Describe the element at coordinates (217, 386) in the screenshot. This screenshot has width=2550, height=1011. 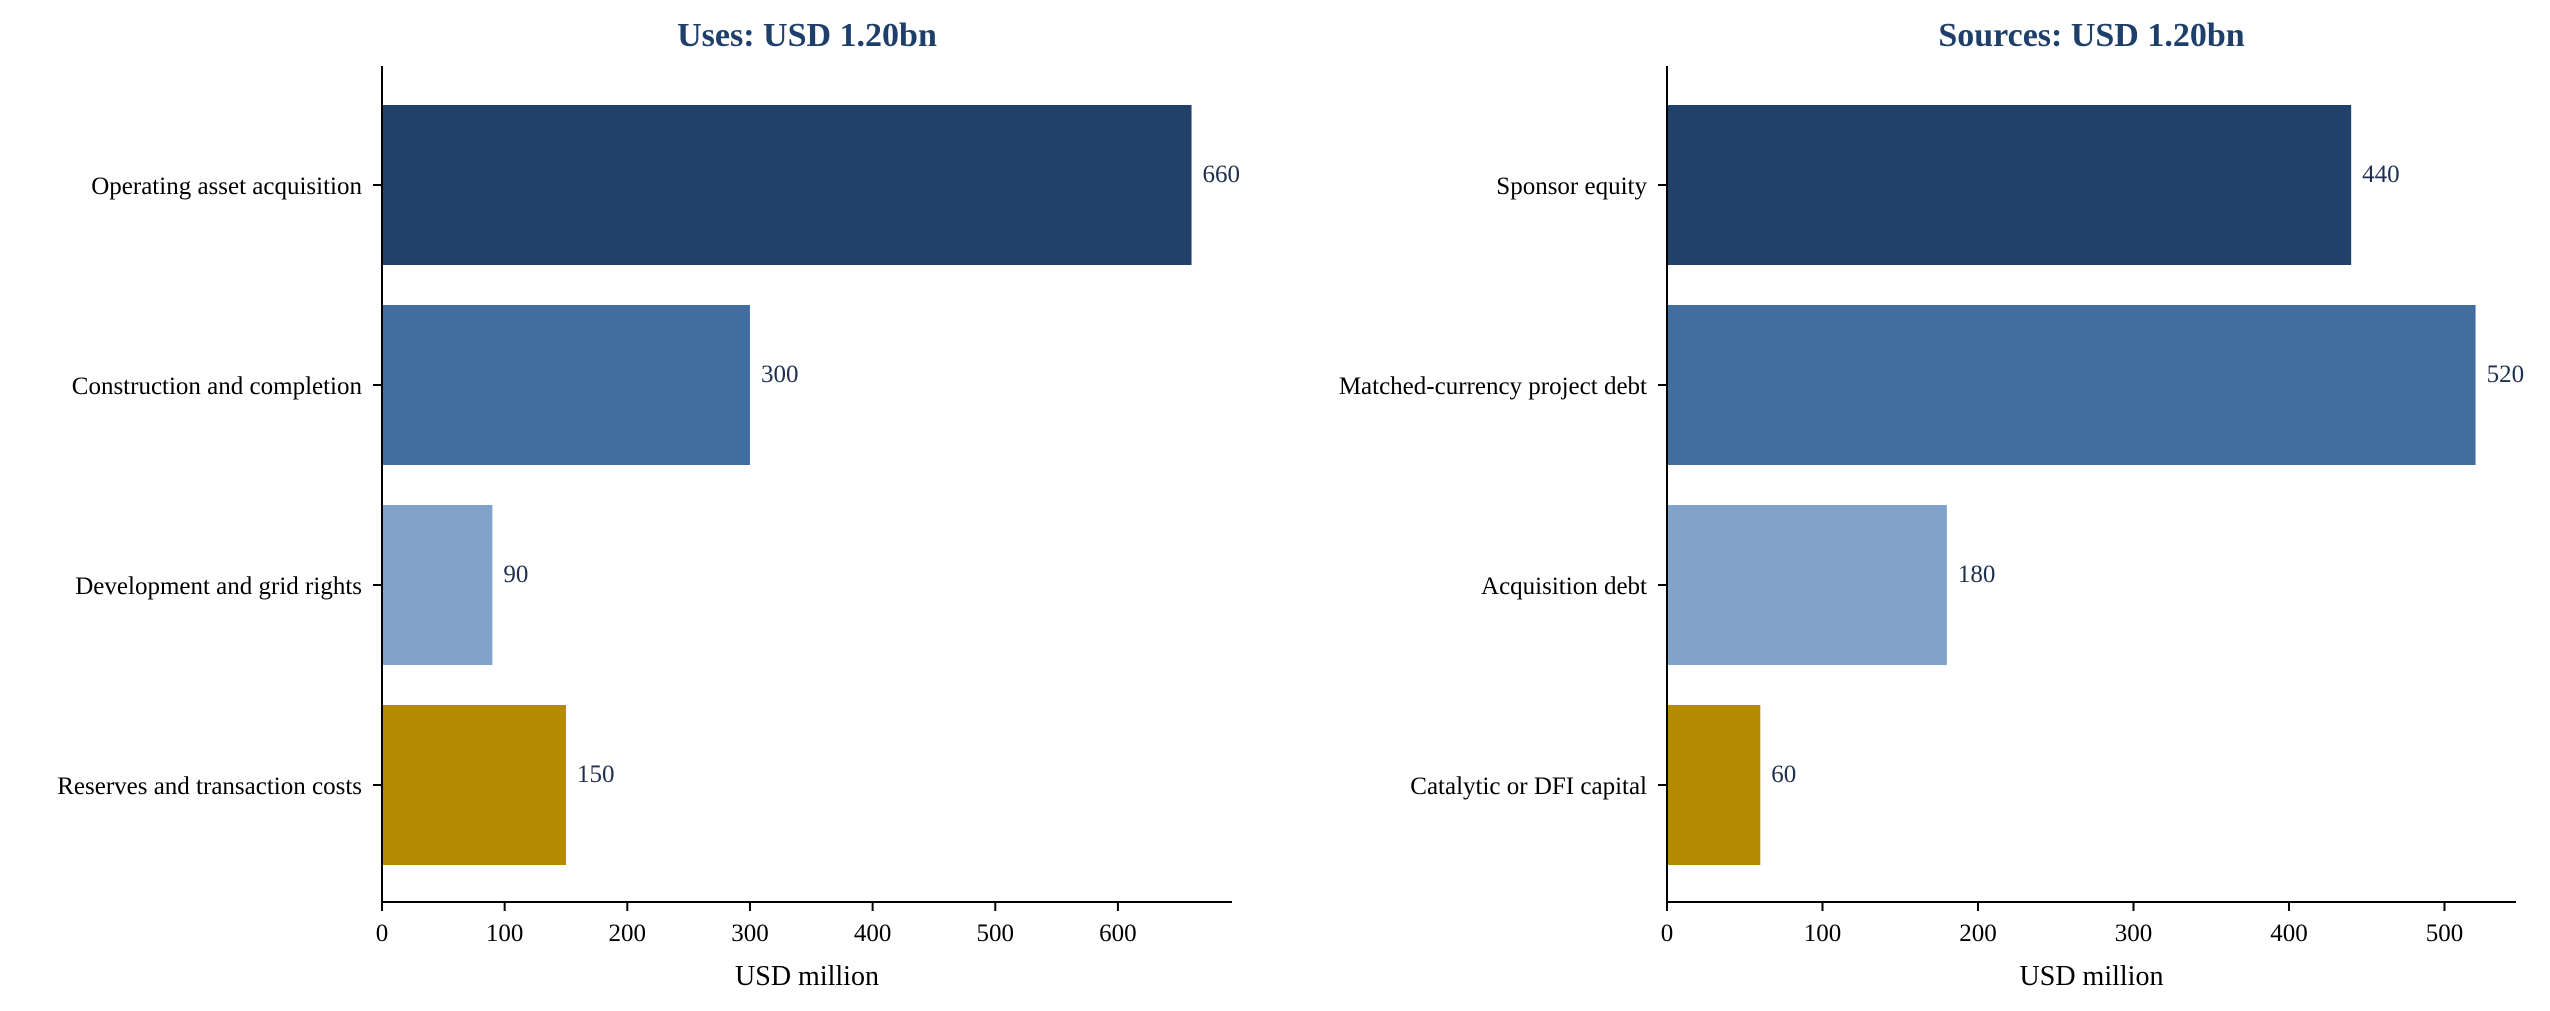
I see `uses-category-label-2: Construction and completion` at that location.